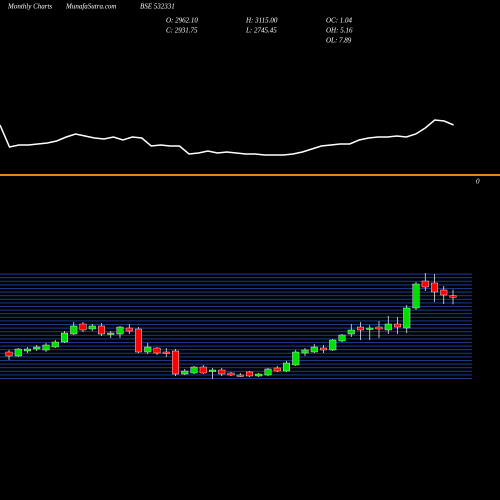 The height and width of the screenshot is (500, 500). I want to click on stat: O: 2962.10, so click(182, 21).